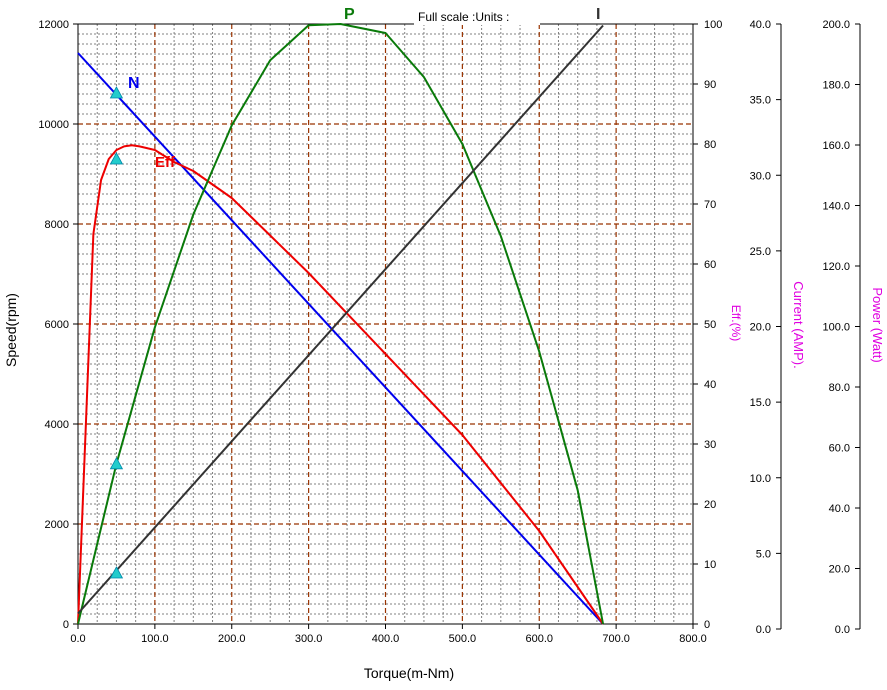 The height and width of the screenshot is (690, 887). I want to click on operating-point-marker-eff, so click(116, 158).